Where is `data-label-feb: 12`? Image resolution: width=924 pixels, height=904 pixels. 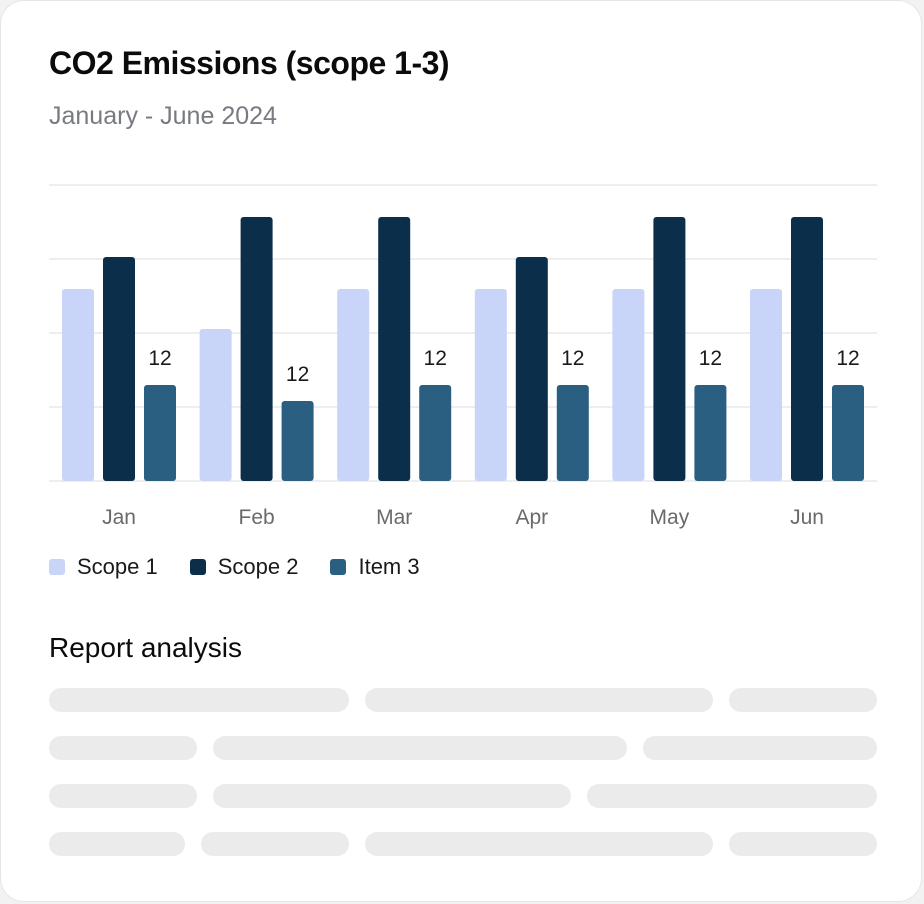
data-label-feb: 12 is located at coordinates (297, 374).